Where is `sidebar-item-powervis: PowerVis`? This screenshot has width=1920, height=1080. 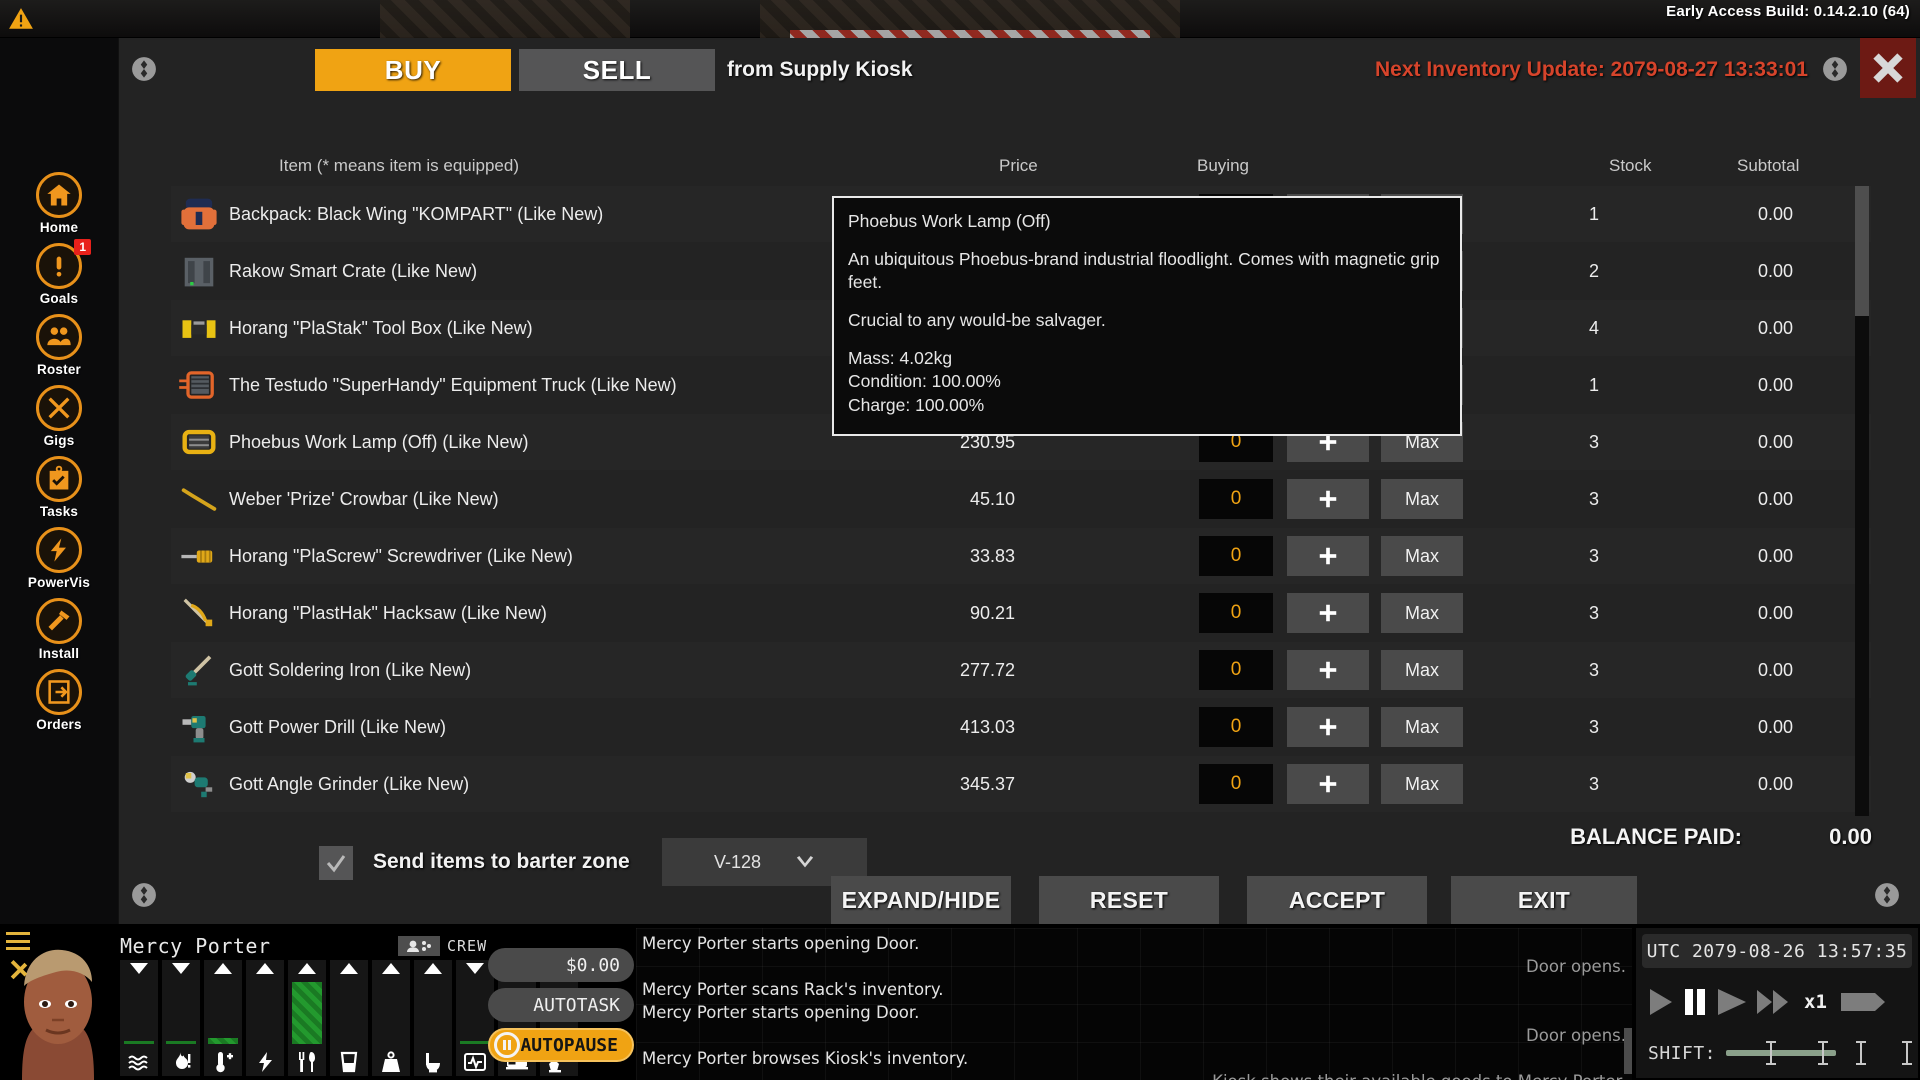 sidebar-item-powervis: PowerVis is located at coordinates (59, 558).